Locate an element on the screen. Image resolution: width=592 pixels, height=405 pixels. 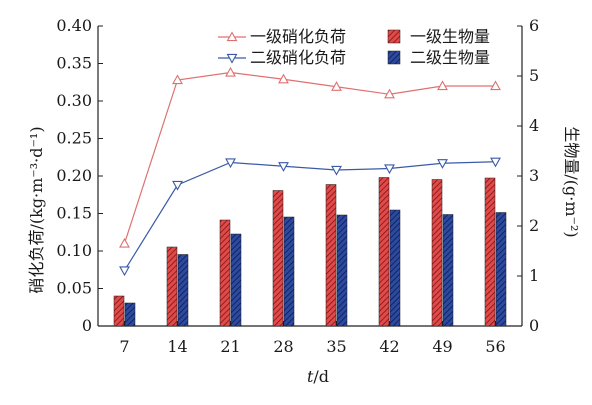
left-tick-label: 0.35 is located at coordinates (74, 63).